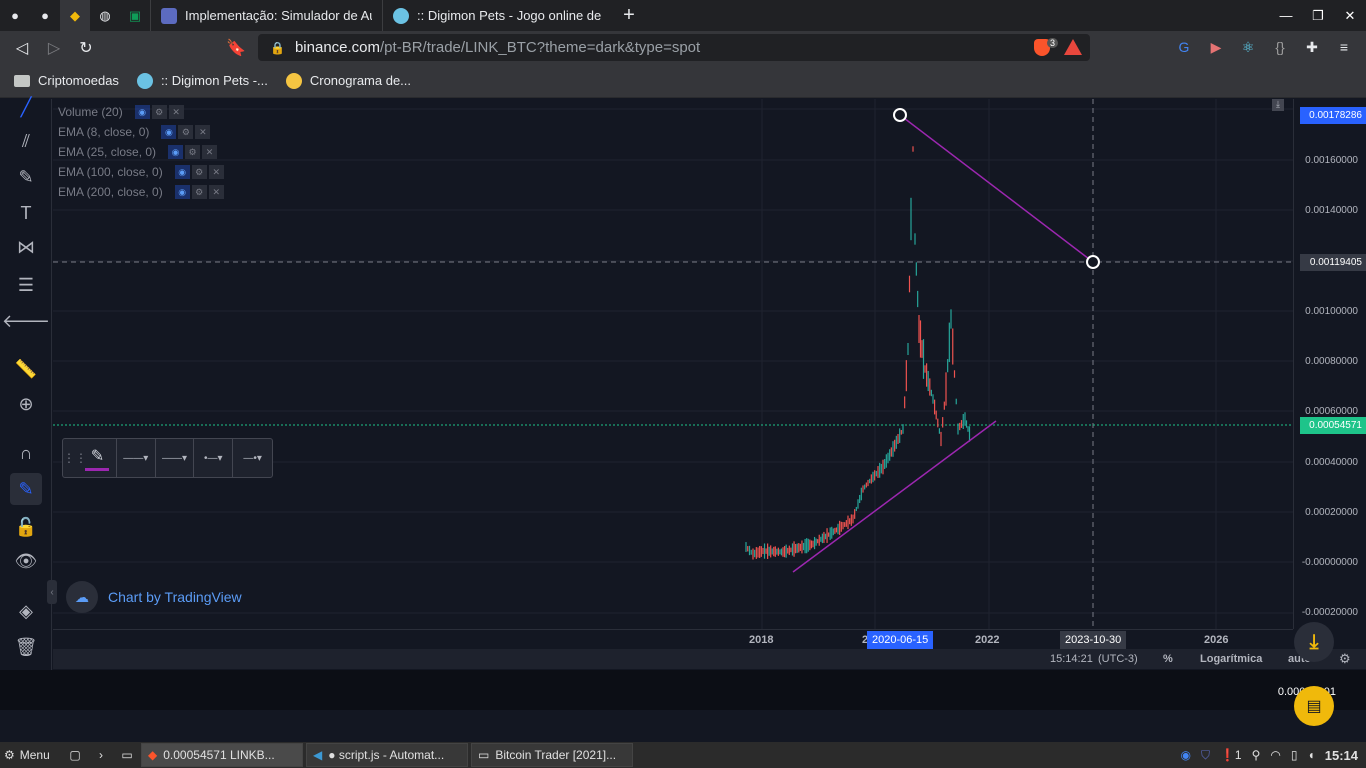  Describe the element at coordinates (26, 610) in the screenshot. I see `layers-icon: ◈` at that location.